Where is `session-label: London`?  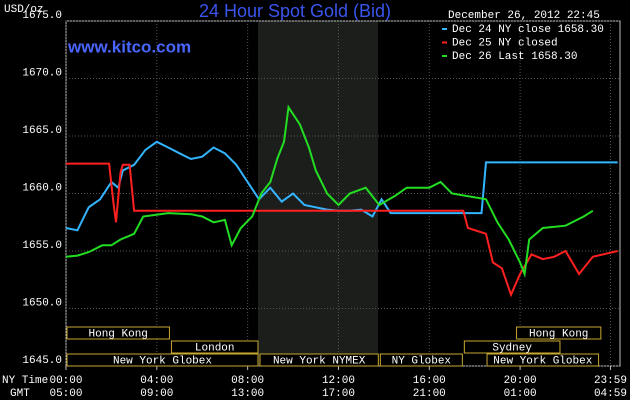
session-label: London is located at coordinates (215, 348).